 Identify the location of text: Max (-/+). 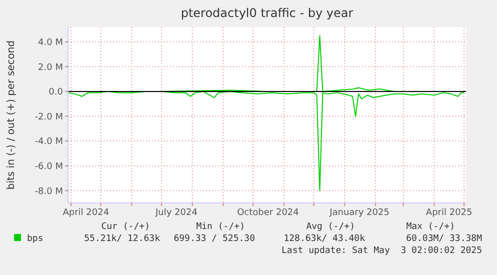
(430, 227).